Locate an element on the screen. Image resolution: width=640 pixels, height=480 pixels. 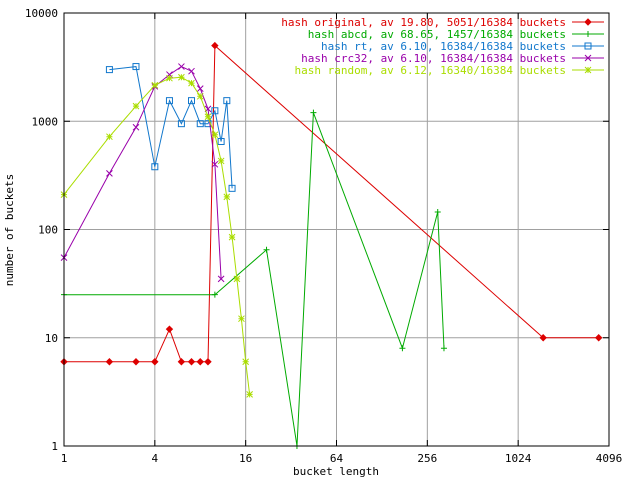
x-axis-label: bucket length is located at coordinates (336, 471).